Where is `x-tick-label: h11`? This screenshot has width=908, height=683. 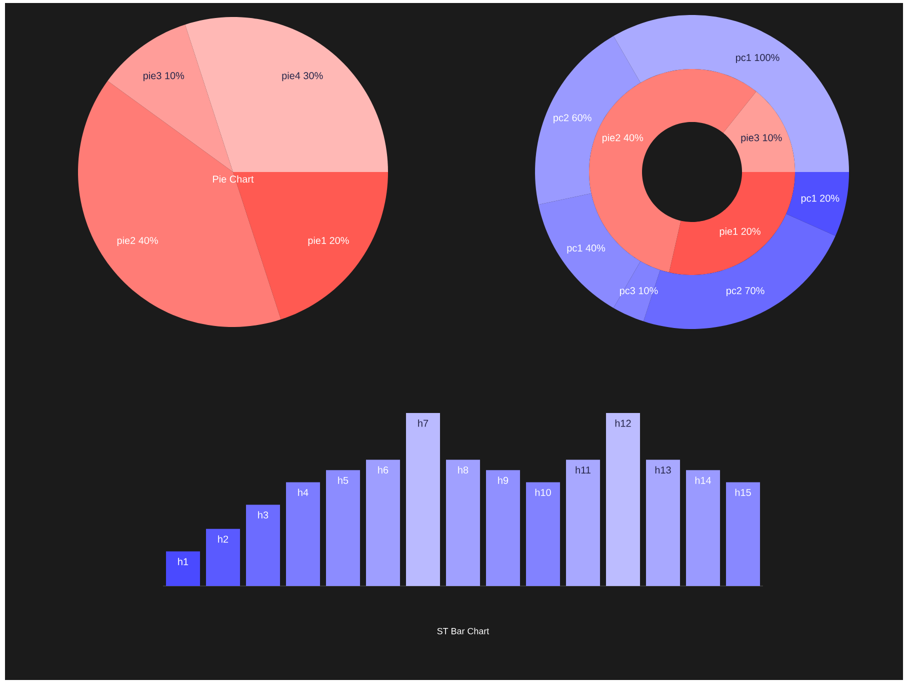
x-tick-label: h11 is located at coordinates (583, 470).